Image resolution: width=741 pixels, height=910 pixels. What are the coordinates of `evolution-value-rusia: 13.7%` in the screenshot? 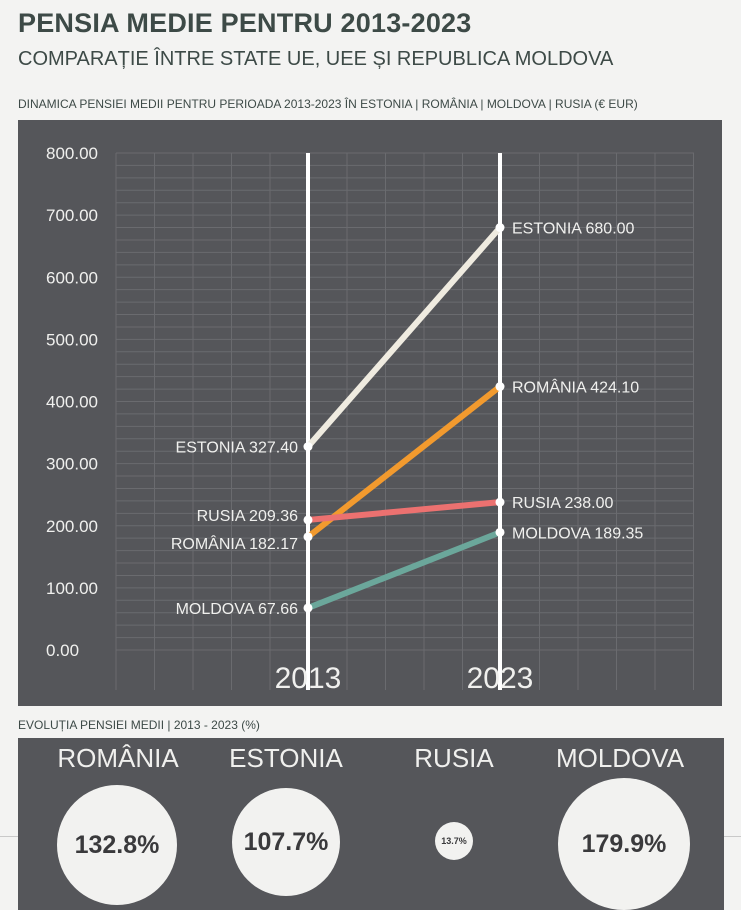 It's located at (454, 841).